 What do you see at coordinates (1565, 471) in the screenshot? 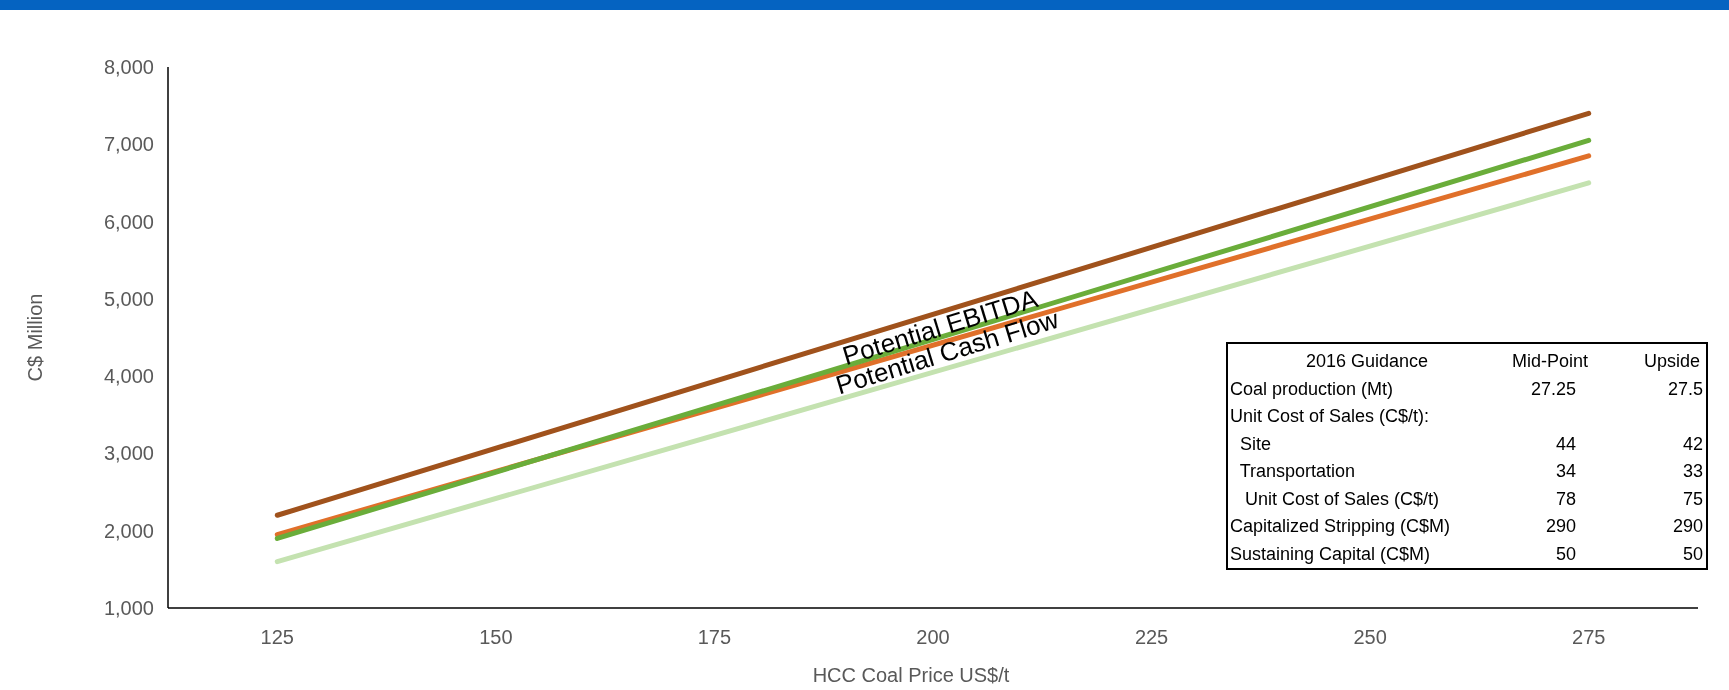
I see `annotation: 34` at bounding box center [1565, 471].